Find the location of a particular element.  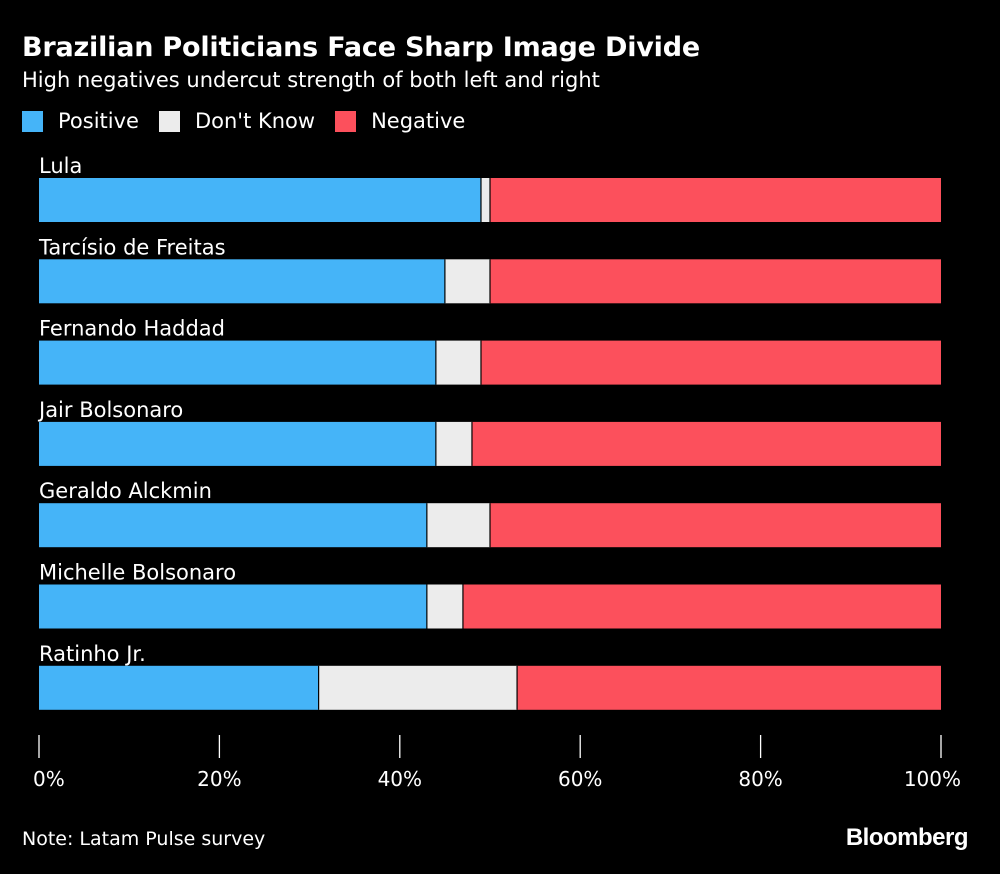

bar-don-t-know-michelle-bolsonaro is located at coordinates (444, 606).